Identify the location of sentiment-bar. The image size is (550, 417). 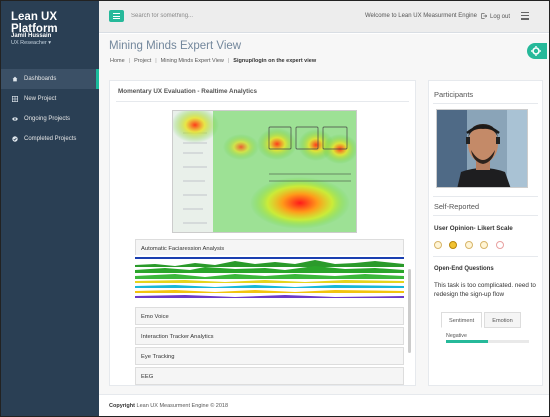
(487, 341).